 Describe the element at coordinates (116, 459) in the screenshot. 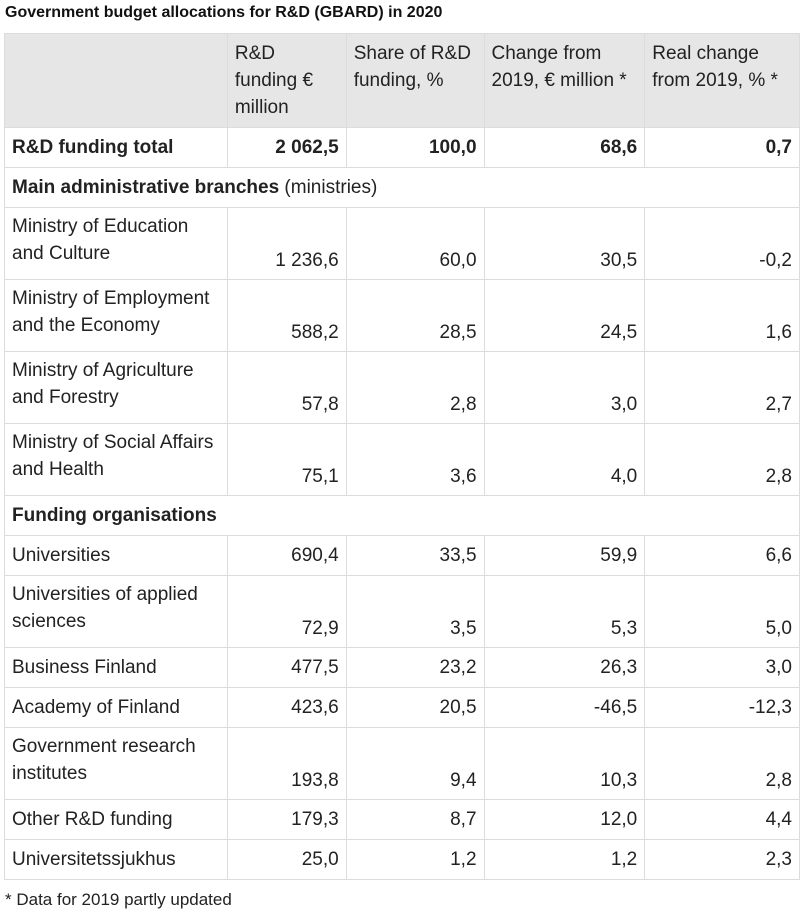

I see `row-label: Ministry of Social Affairs and Health` at that location.